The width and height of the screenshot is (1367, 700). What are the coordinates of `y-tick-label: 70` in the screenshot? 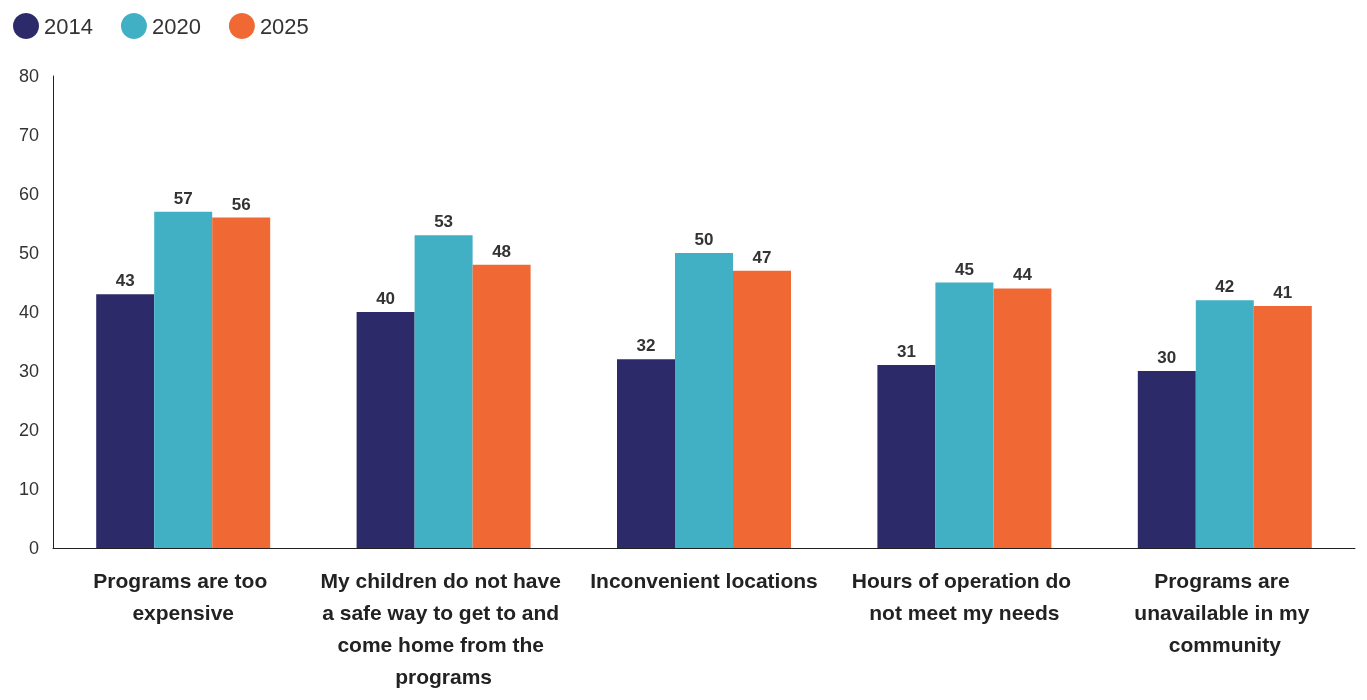 It's located at (28, 135).